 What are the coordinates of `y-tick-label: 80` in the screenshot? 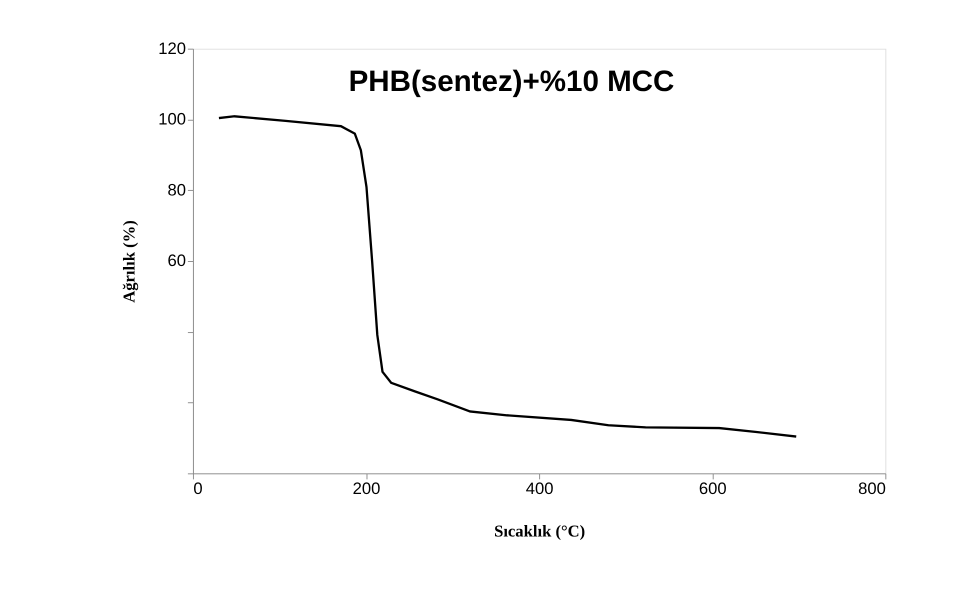 It's located at (177, 190).